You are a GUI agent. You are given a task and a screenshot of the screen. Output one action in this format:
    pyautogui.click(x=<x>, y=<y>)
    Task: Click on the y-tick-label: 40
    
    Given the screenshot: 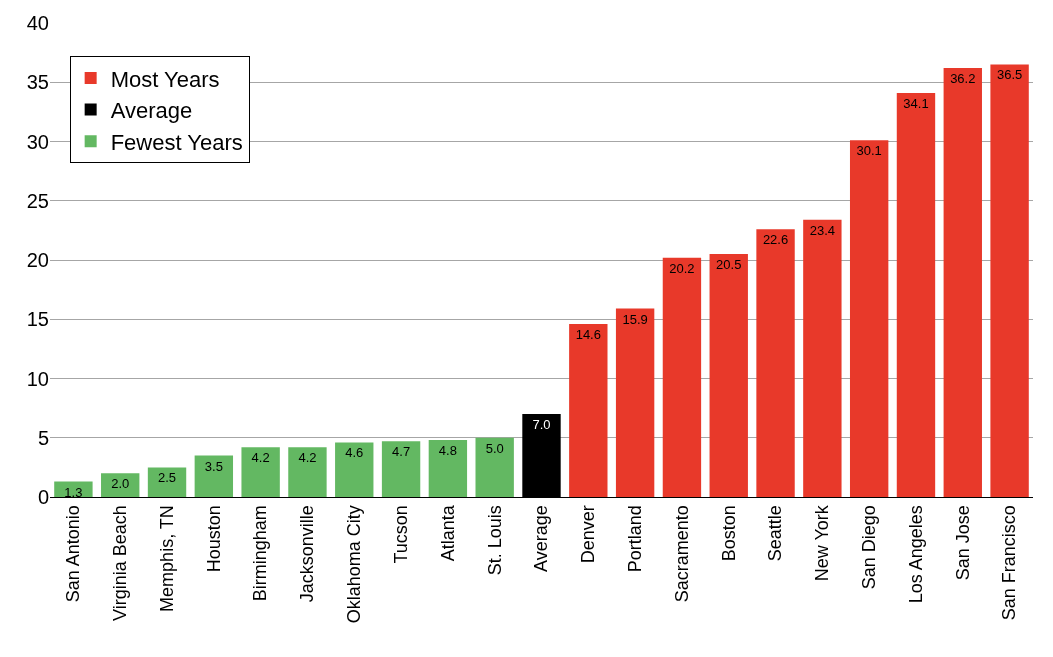 What is the action you would take?
    pyautogui.click(x=37, y=23)
    